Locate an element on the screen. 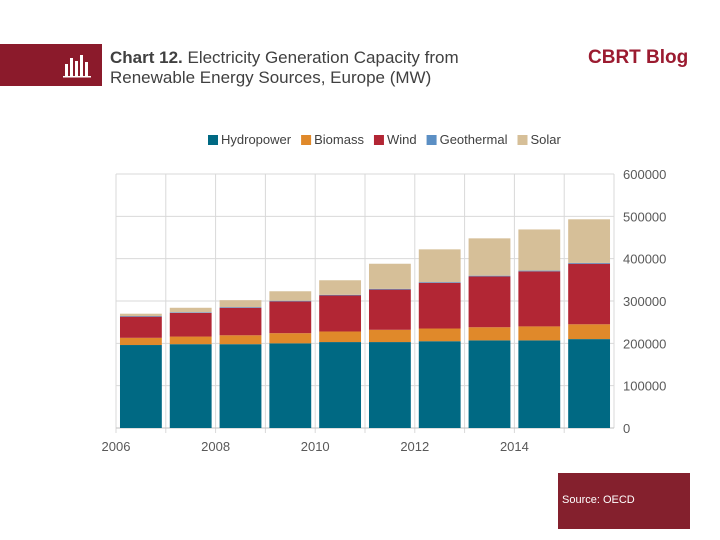 The image size is (720, 540). bar-solar-2015 is located at coordinates (589, 241).